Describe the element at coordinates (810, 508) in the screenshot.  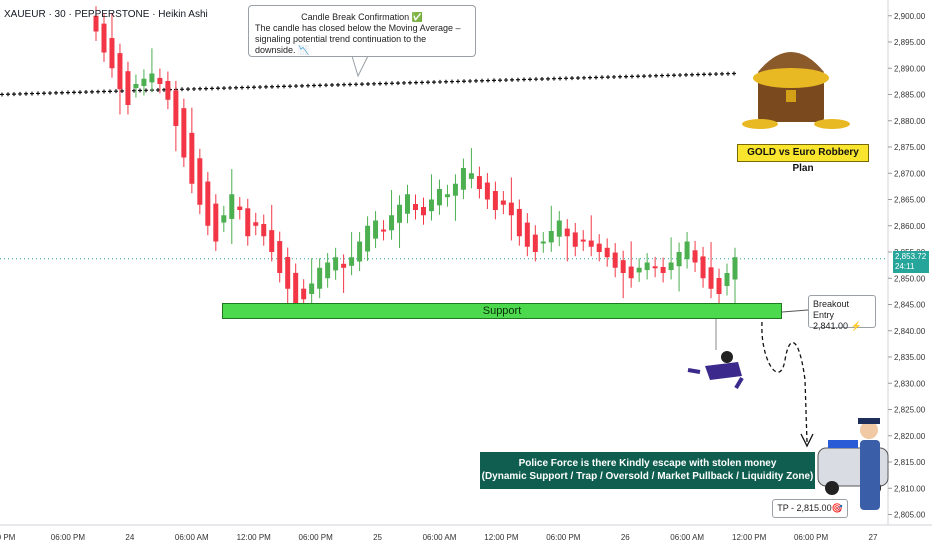
I see `take-profit-label: TP - 2,815.00🎯` at that location.